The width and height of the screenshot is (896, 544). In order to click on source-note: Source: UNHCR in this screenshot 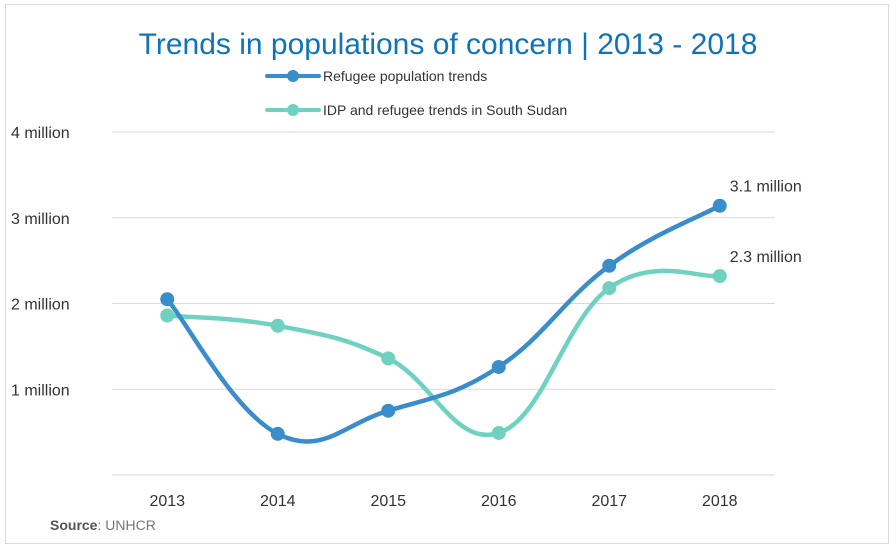, I will do `click(103, 525)`.